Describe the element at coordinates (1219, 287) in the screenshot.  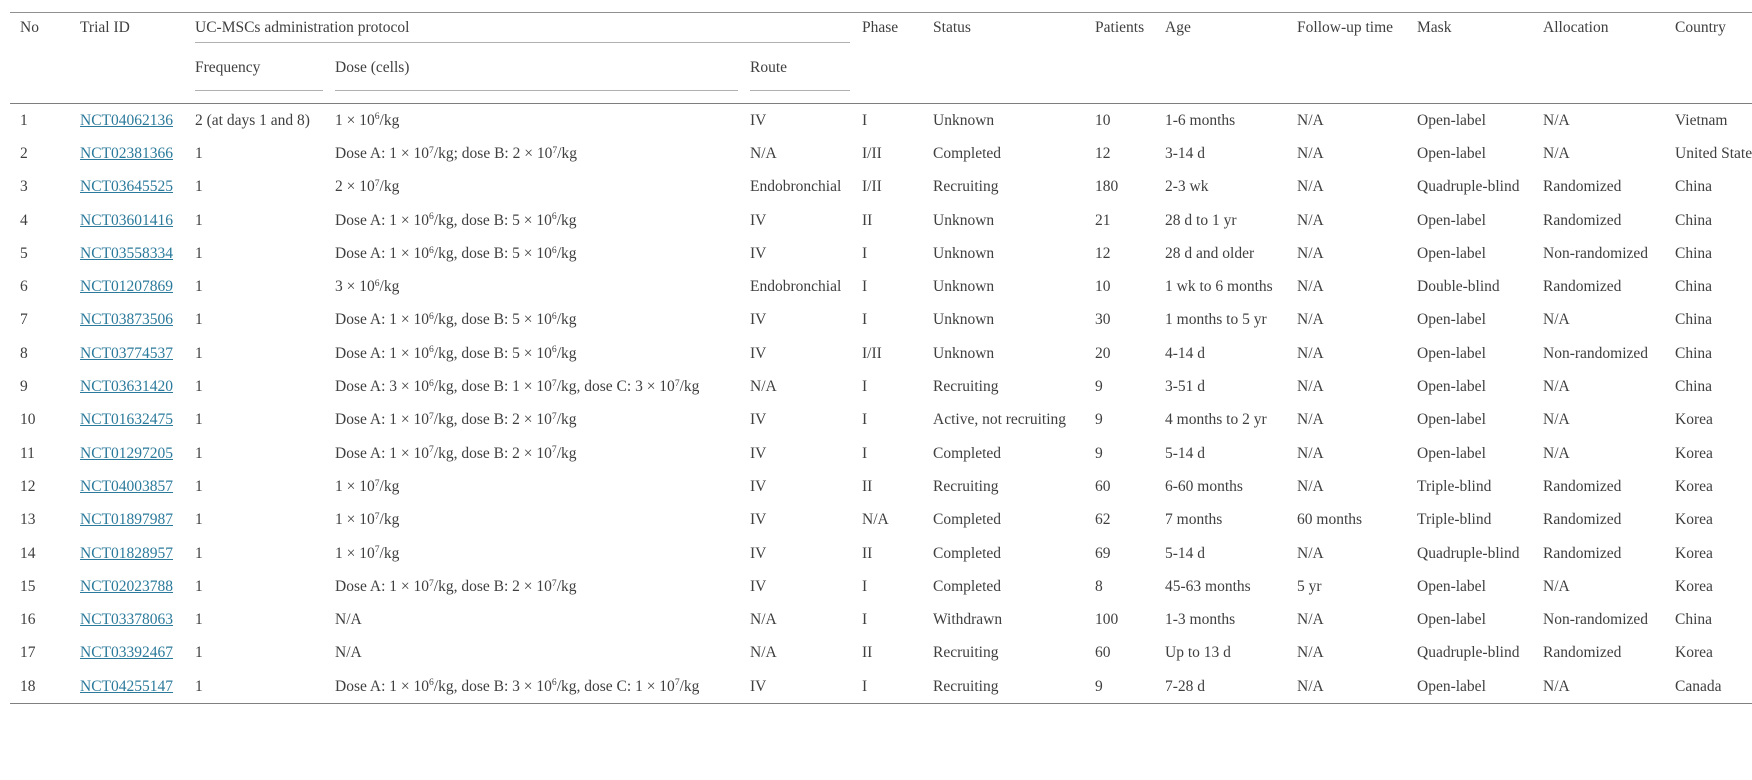
I see `cell-age: 1 wk to 6 months` at that location.